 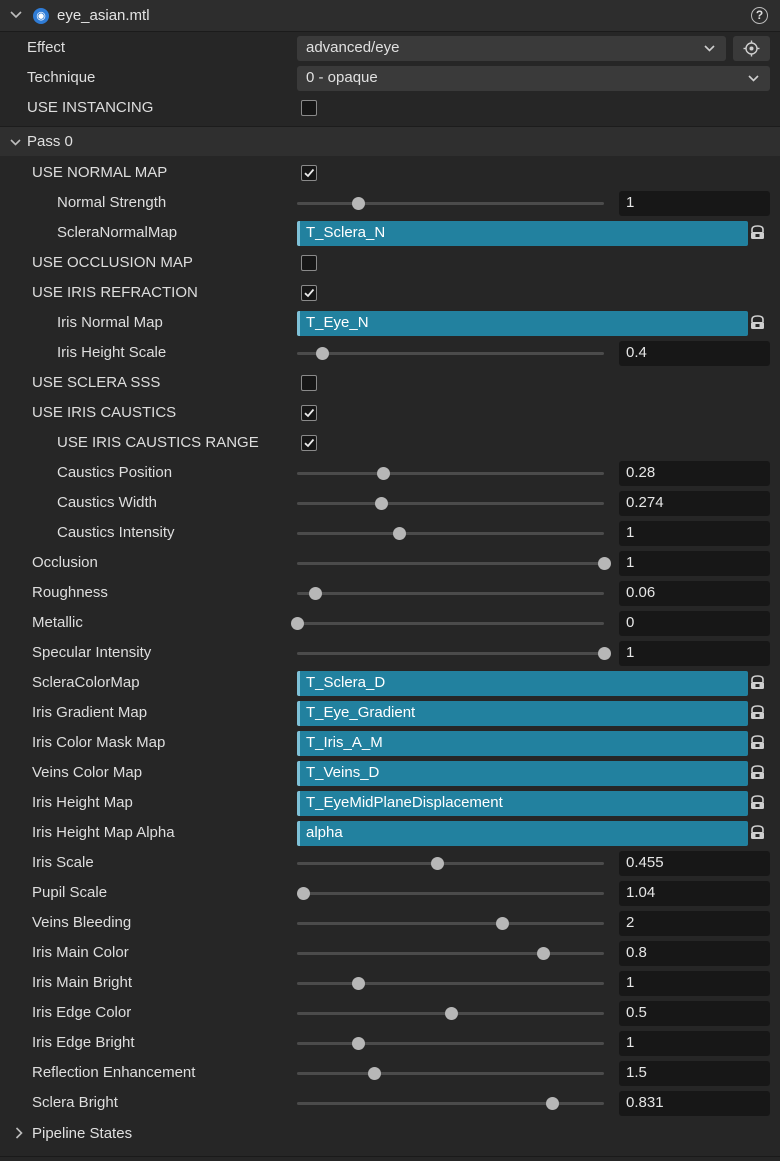 I want to click on metallic-value-input: 0, so click(x=694, y=623).